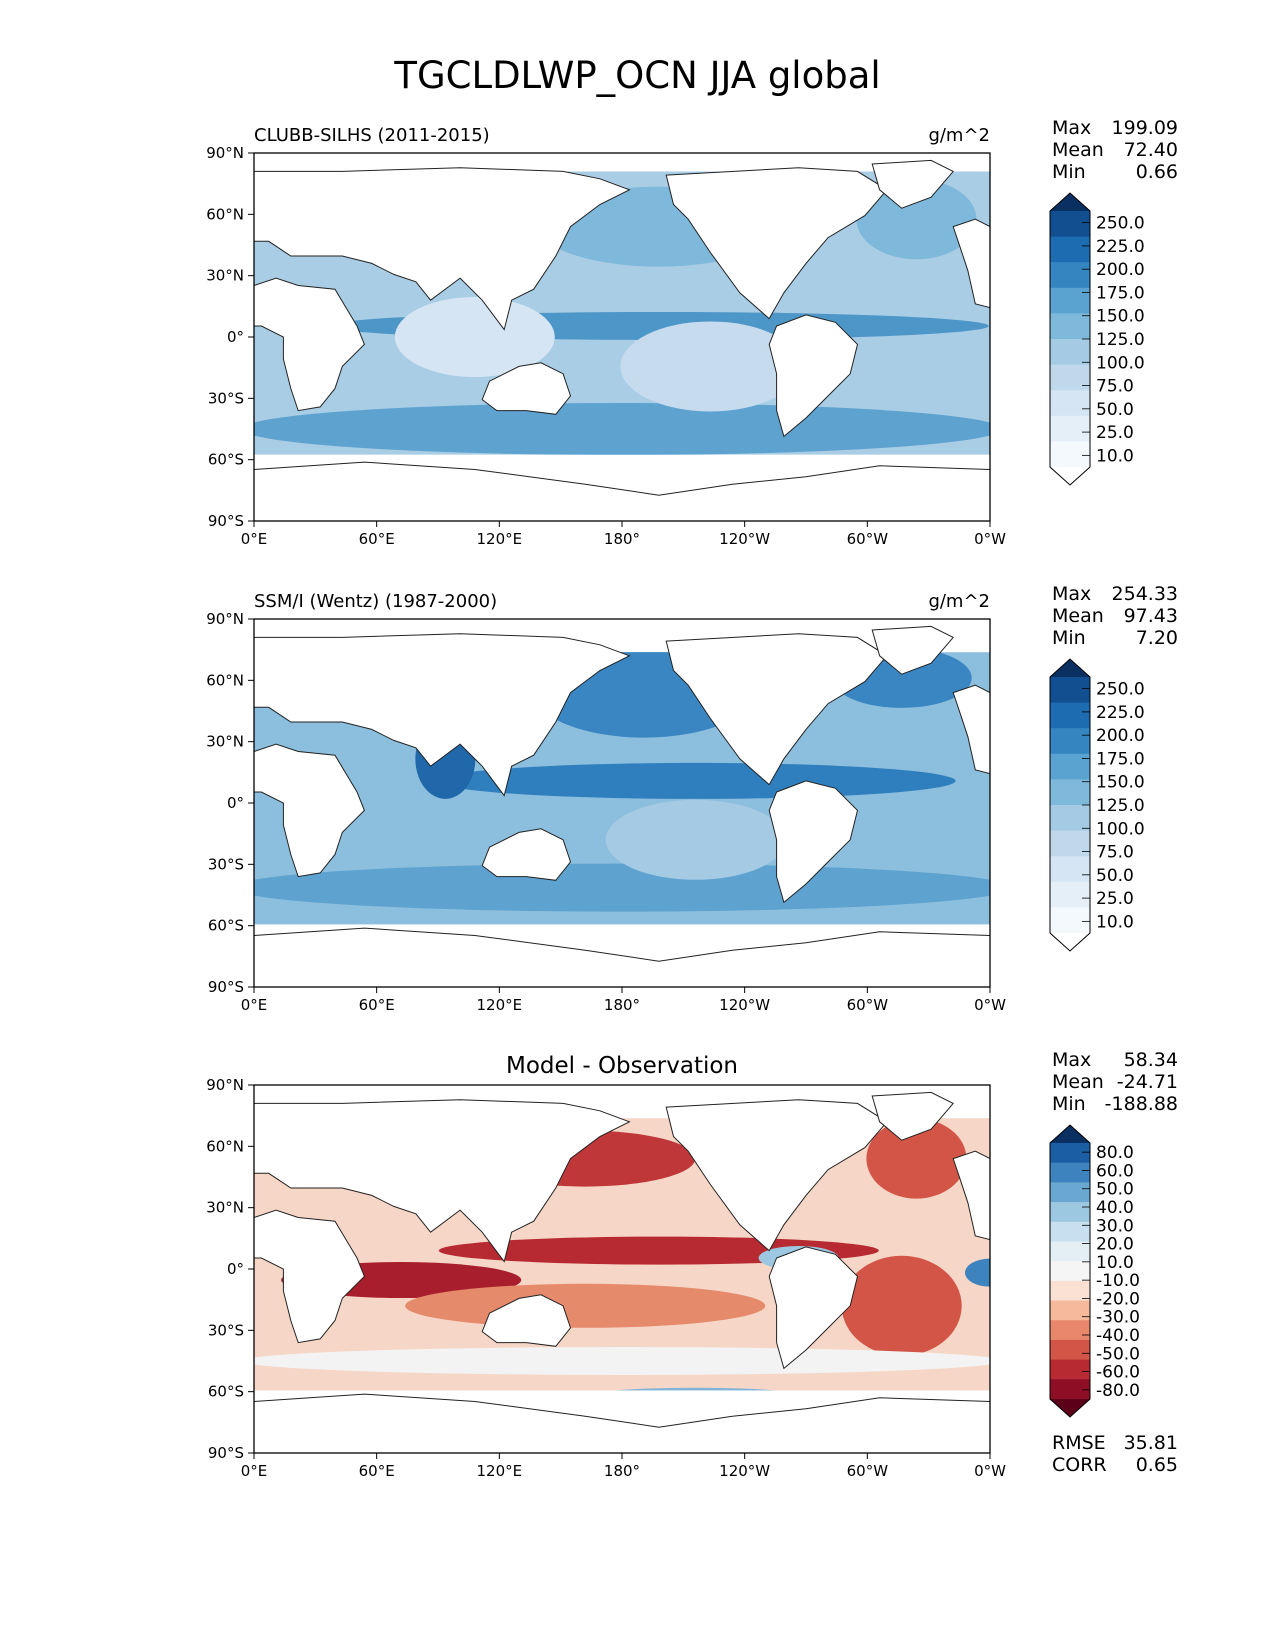 This screenshot has width=1275, height=1650. Describe the element at coordinates (1115, 1153) in the screenshot. I see `colorbar-tick-label: 80.0` at that location.